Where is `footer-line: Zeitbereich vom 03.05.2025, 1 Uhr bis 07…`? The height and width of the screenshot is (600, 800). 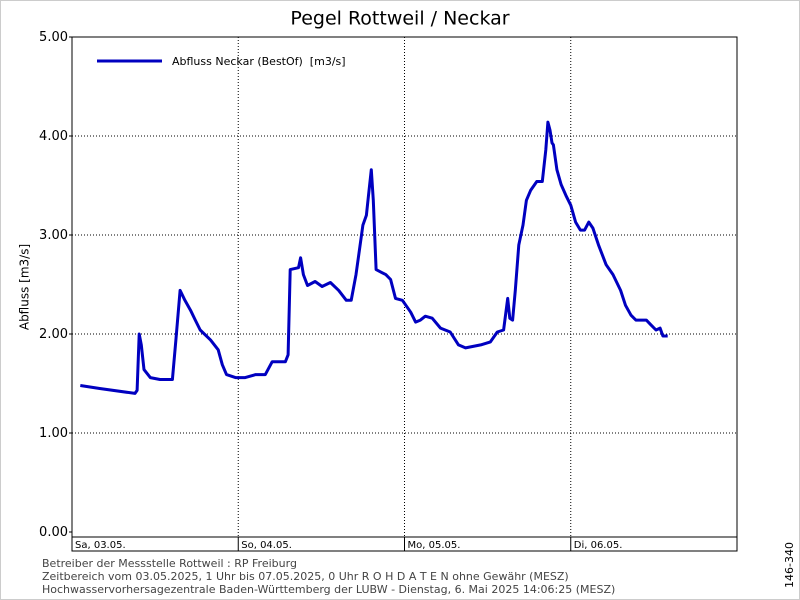 footer-line: Zeitbereich vom 03.05.2025, 1 Uhr bis 07… is located at coordinates (305, 576).